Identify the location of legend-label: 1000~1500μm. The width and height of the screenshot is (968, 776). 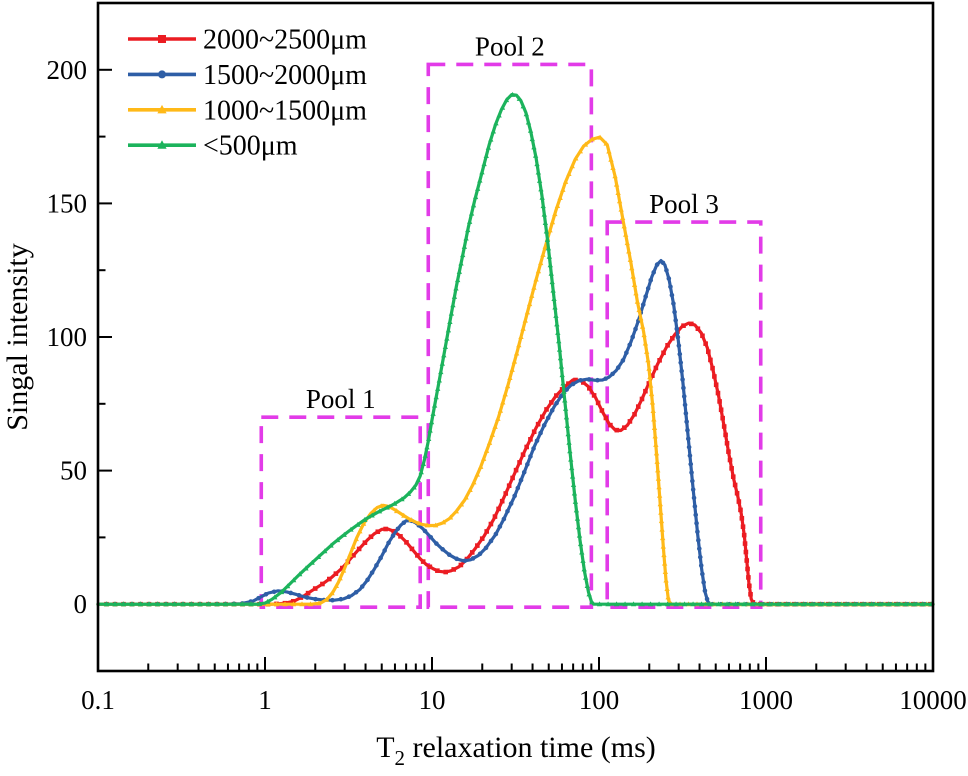
(285, 110).